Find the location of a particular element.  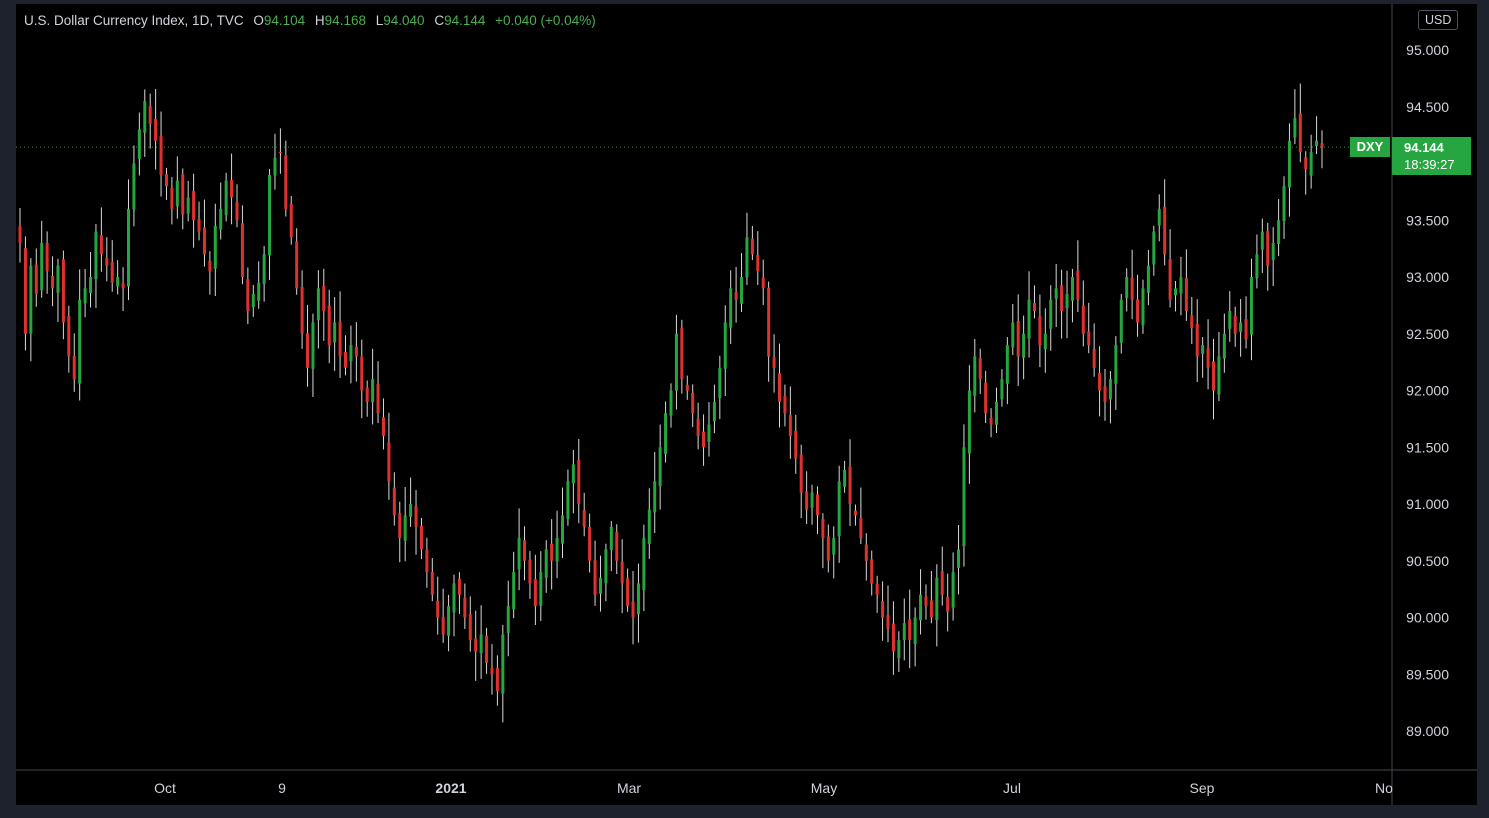

time-axis-label: May is located at coordinates (824, 788).